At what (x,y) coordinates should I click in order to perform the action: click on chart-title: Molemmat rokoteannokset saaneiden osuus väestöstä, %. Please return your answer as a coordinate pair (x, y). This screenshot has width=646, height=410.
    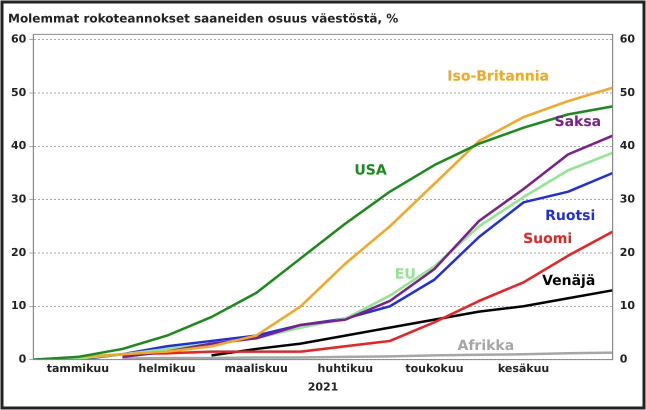
    Looking at the image, I should click on (203, 18).